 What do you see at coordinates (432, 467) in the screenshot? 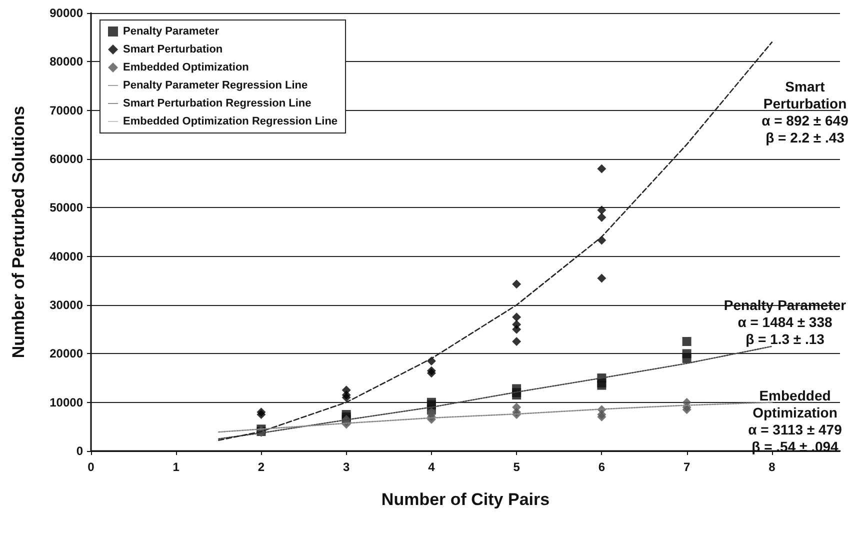
I see `x-tick-label: 4` at bounding box center [432, 467].